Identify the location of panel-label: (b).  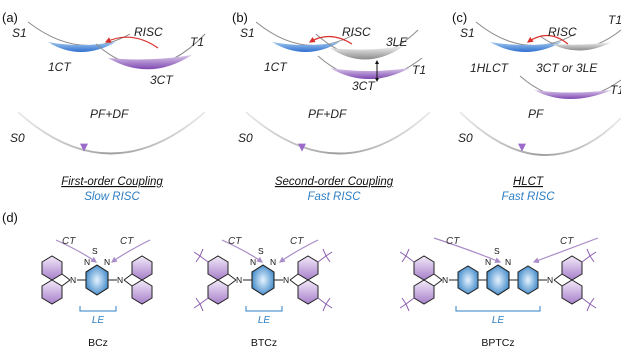
(240, 17).